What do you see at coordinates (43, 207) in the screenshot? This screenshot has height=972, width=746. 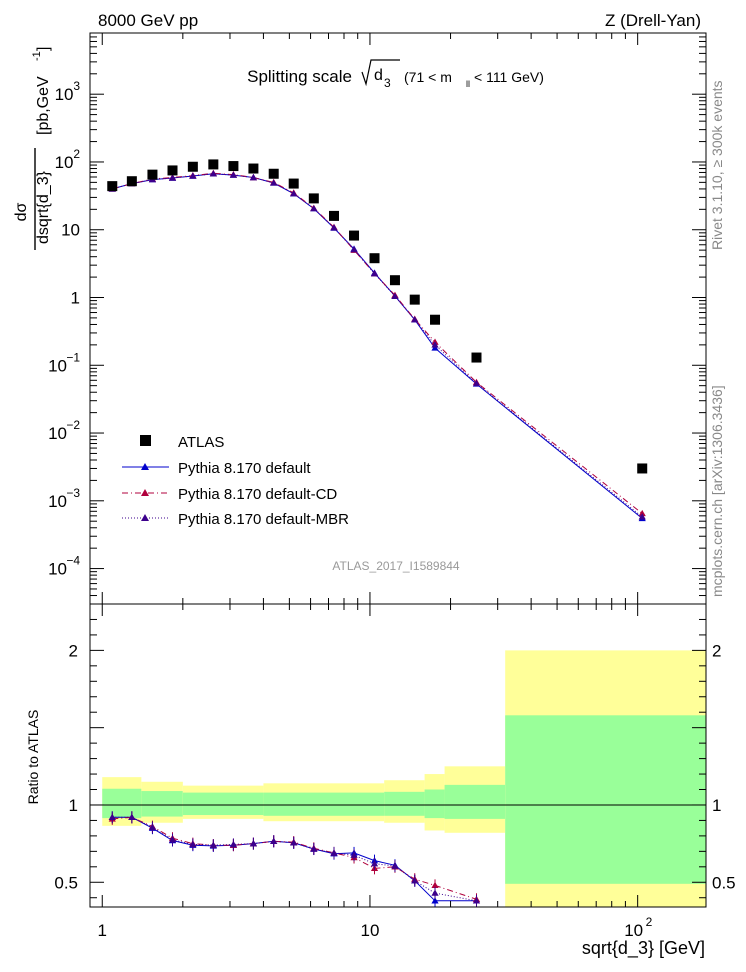 I see `ylabel-denominator: dsqrt{d_3}` at bounding box center [43, 207].